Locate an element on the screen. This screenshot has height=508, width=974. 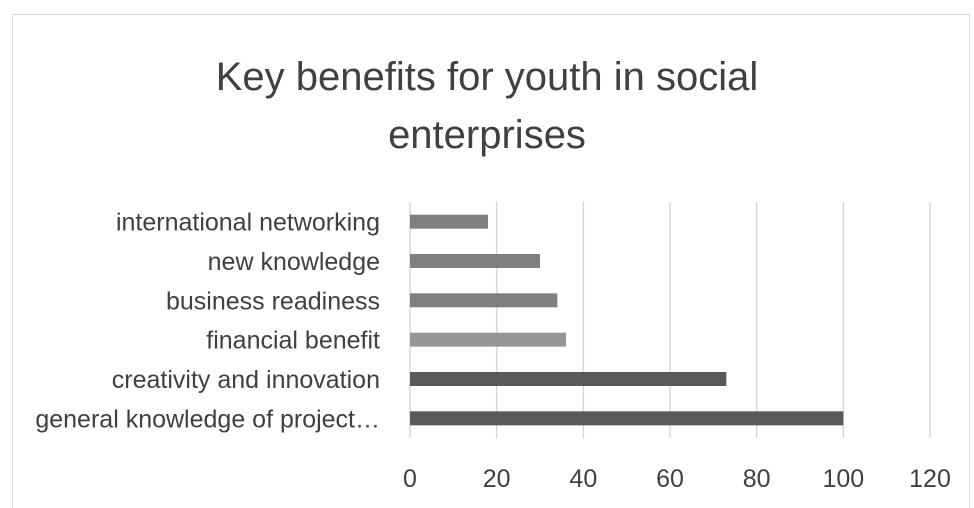
x-tick-label: 80 is located at coordinates (757, 479).